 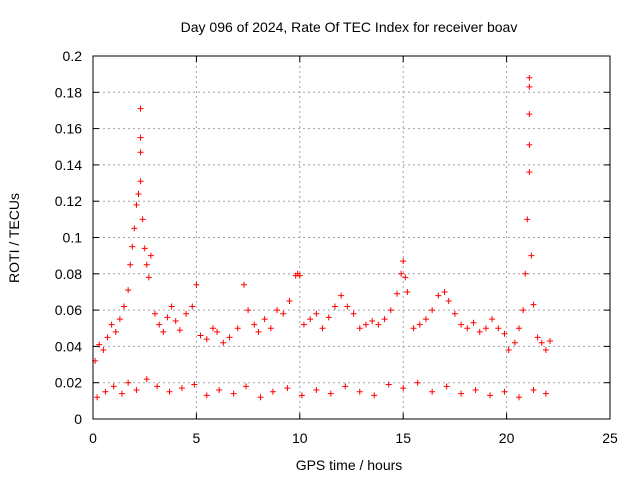 I want to click on y-tick-labels: 0 0.02 0.04 0.06 0.08 0.1 0.12 0.14 0.16 0.18 0.2, so click(x=68, y=237).